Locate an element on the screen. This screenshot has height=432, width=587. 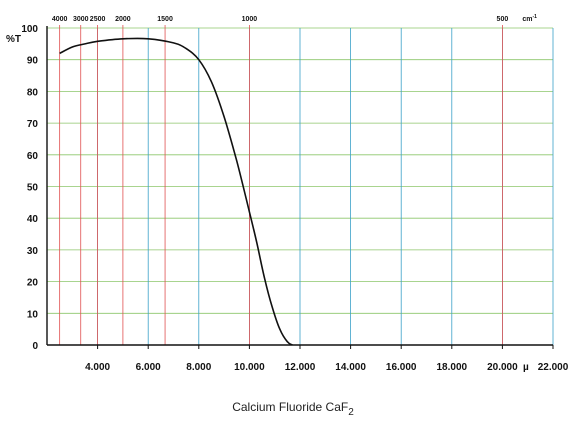
chart-caption: Calcium Fluoride CaF2 is located at coordinates (293, 409).